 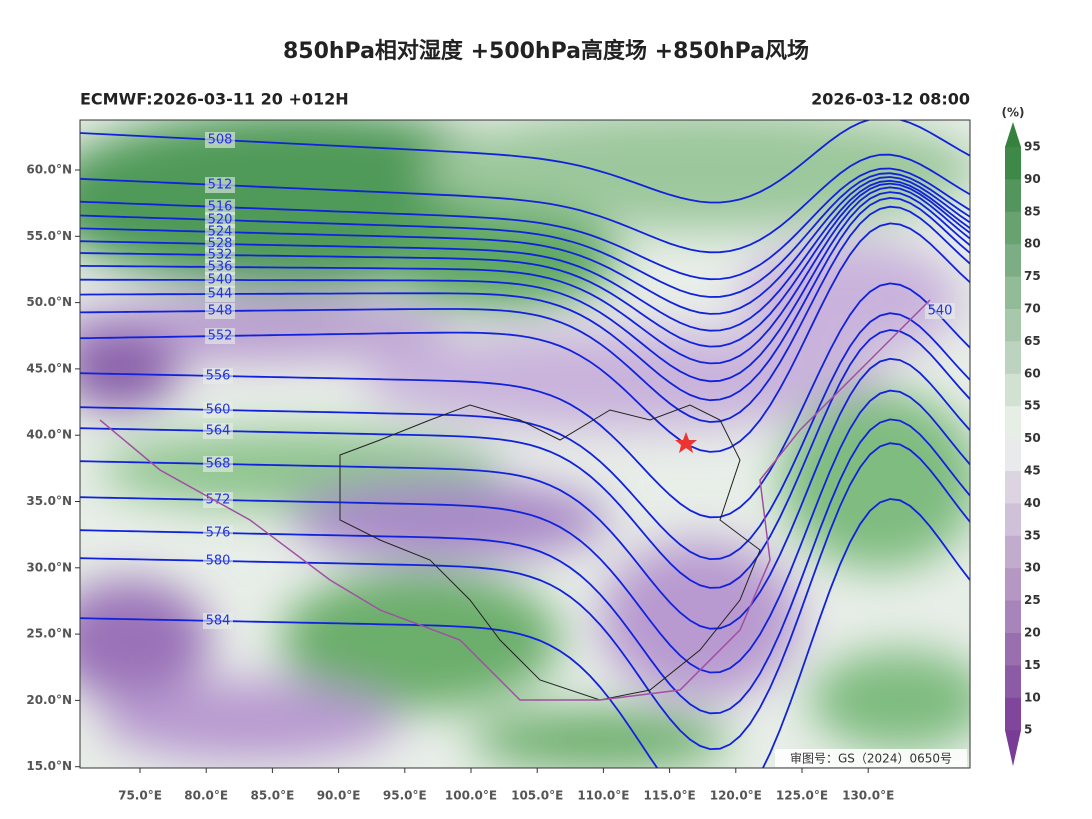 I want to click on colorbar-label: 95, so click(x=1032, y=147).